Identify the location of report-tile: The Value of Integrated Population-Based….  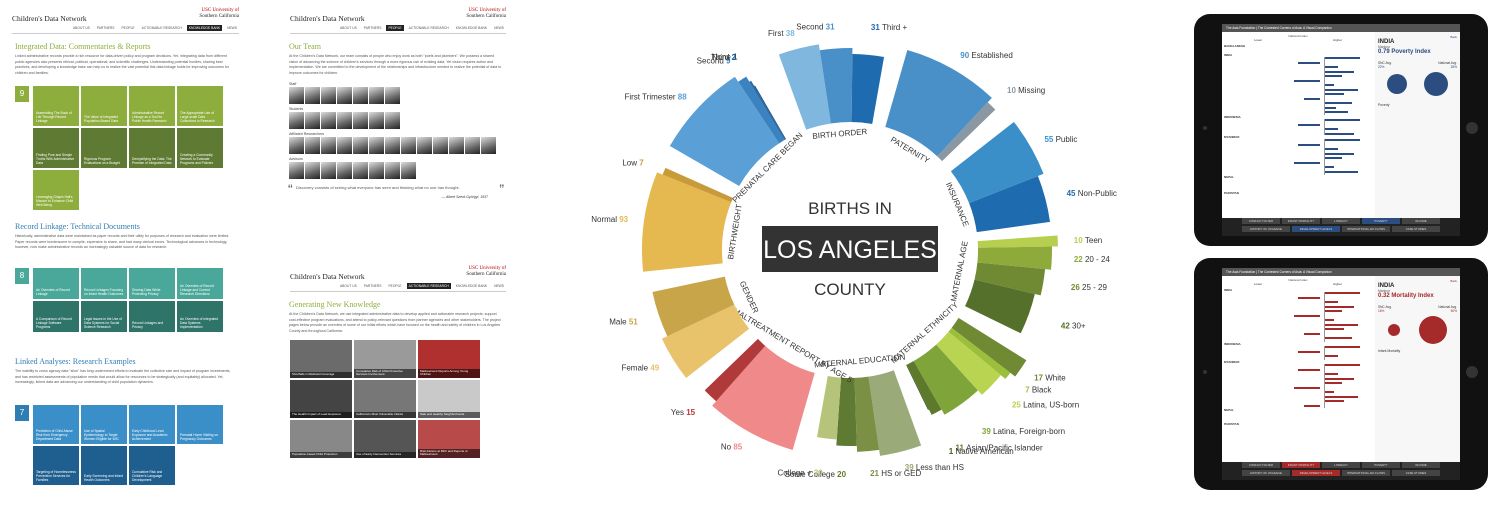
(104, 106).